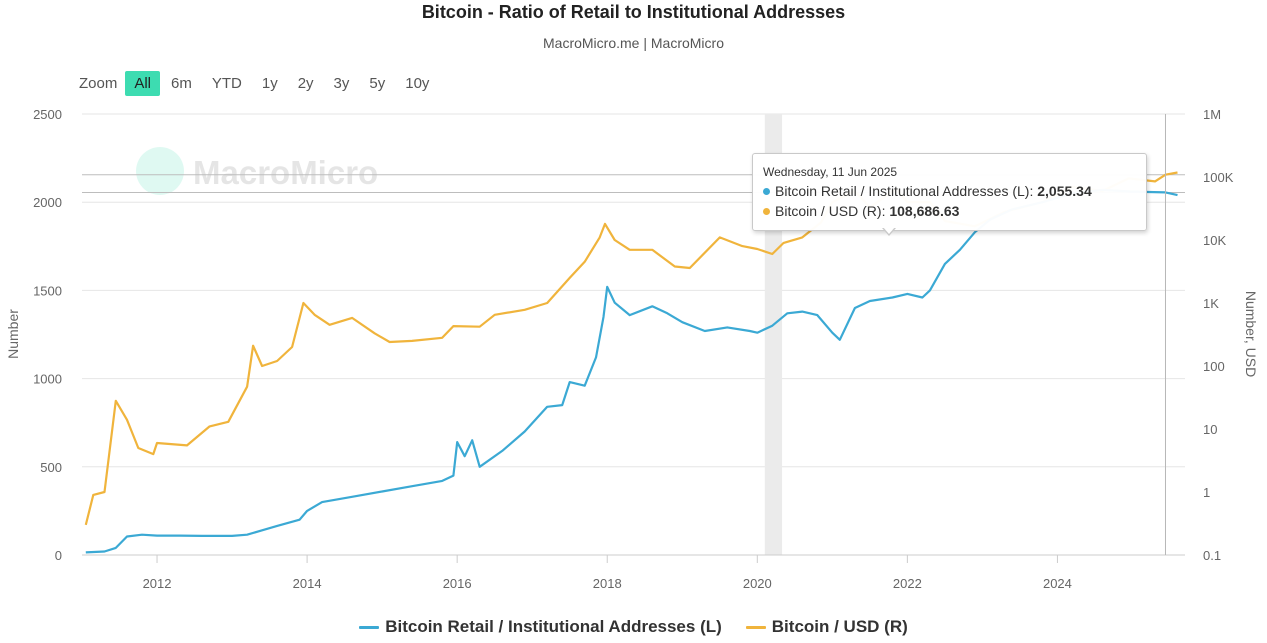 This screenshot has height=643, width=1267. Describe the element at coordinates (98, 83) in the screenshot. I see `zoom-label: Zoom` at that location.